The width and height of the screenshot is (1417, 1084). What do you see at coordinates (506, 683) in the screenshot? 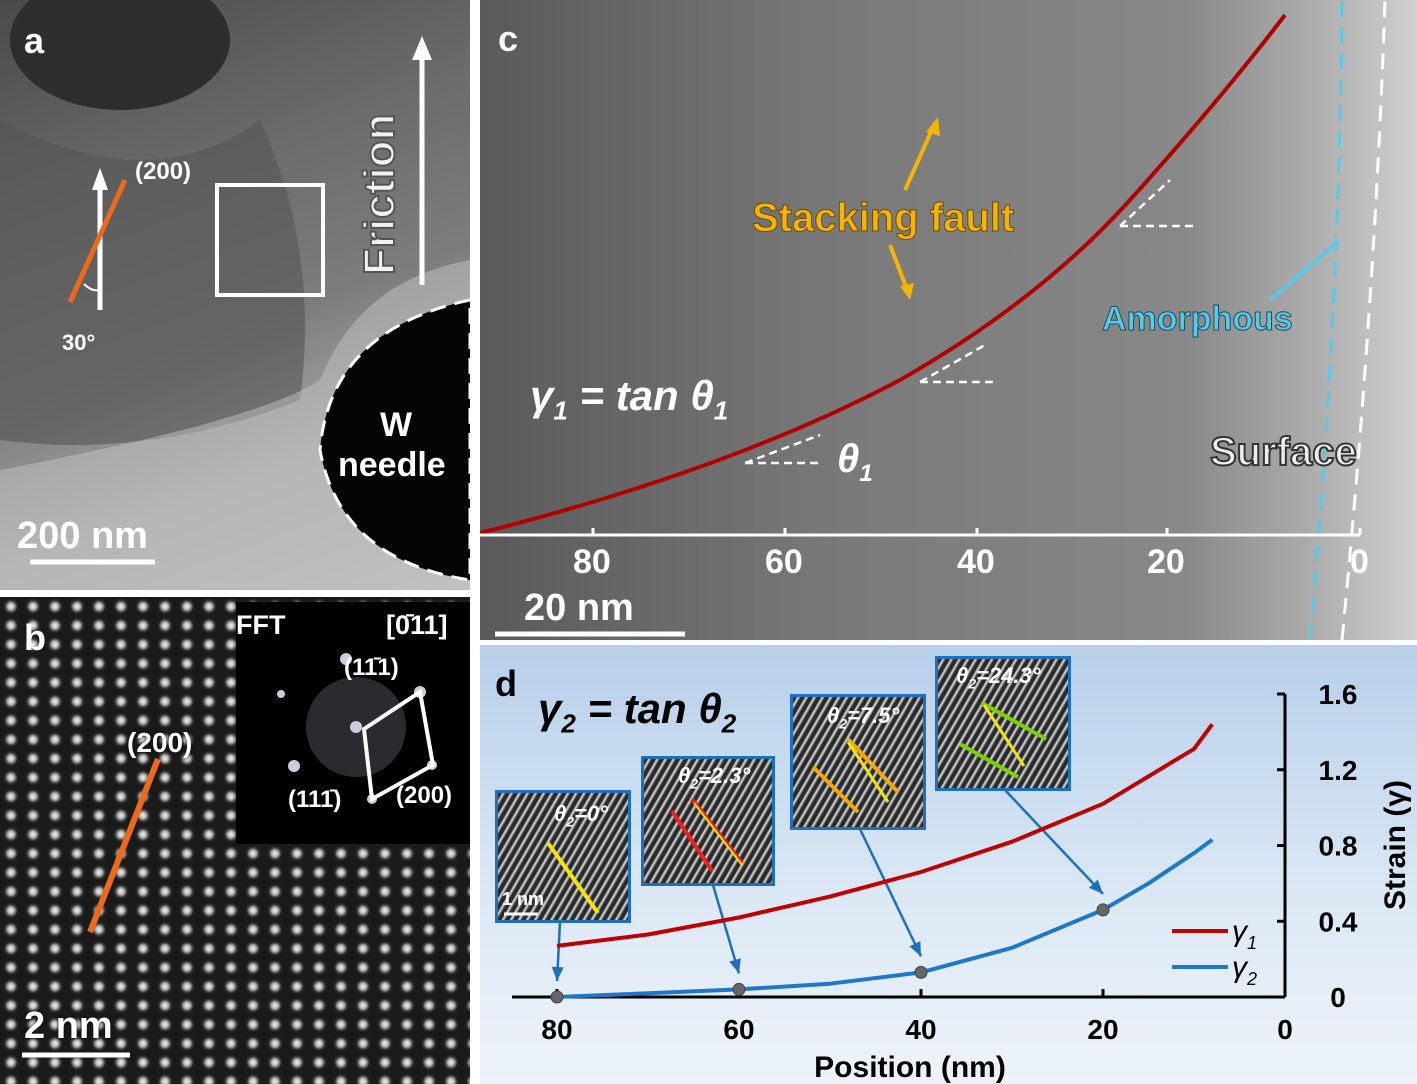
I see `panel-letter: d` at bounding box center [506, 683].